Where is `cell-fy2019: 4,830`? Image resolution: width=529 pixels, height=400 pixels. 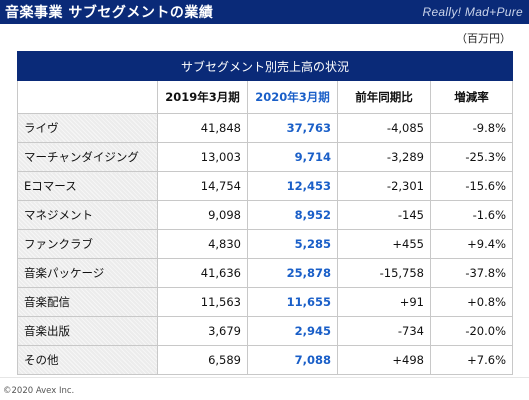
cell-fy2019: 4,830 is located at coordinates (202, 244).